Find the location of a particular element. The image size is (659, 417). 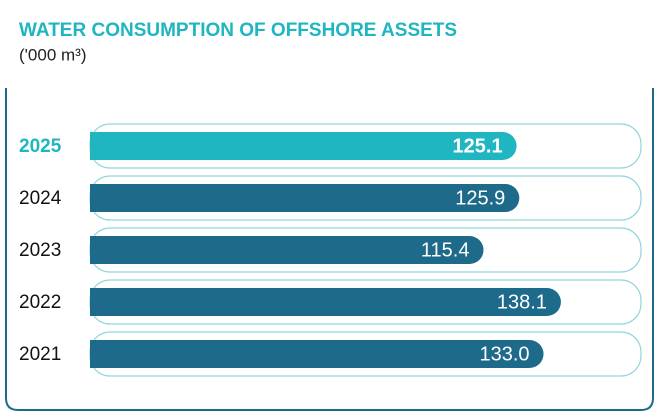

value-label: 115.4 is located at coordinates (445, 250).